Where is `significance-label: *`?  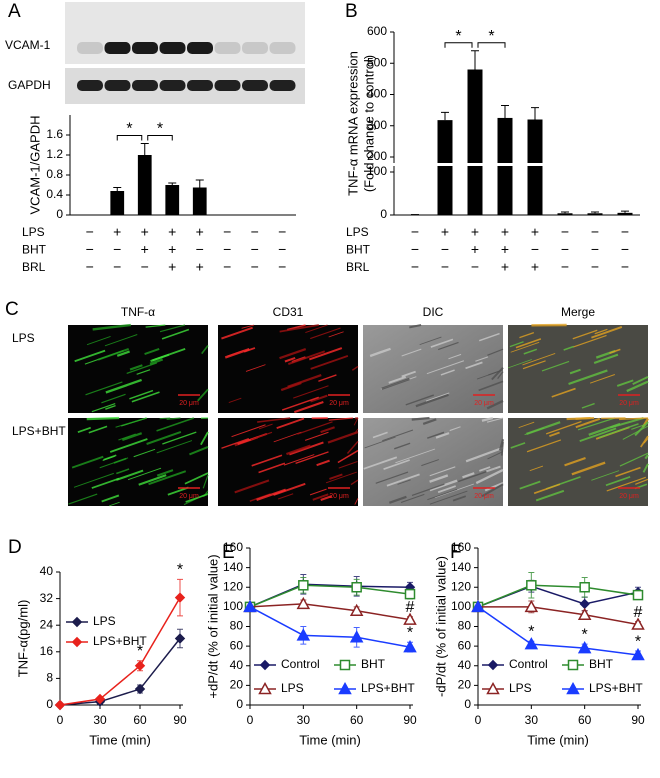
significance-label: * is located at coordinates (129, 129).